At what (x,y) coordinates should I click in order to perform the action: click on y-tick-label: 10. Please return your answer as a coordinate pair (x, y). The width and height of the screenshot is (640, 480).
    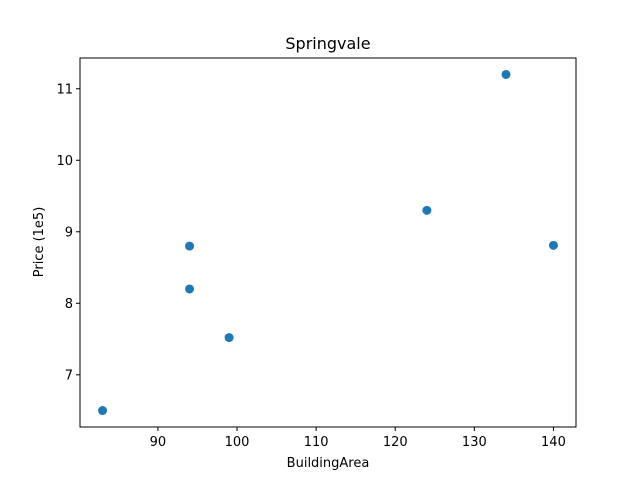
    Looking at the image, I should click on (64, 161).